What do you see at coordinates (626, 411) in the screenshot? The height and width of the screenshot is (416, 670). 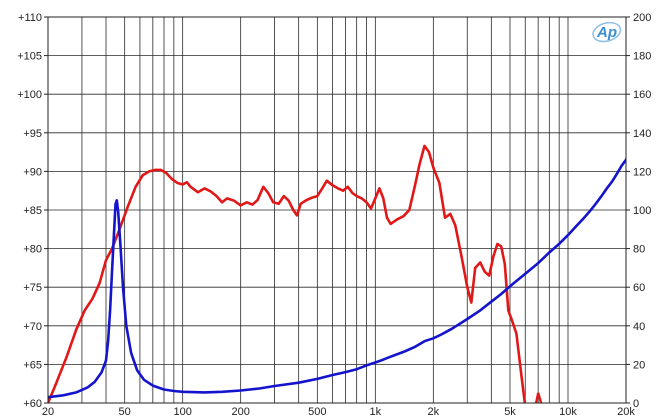 I see `x-tick-label: 20k` at bounding box center [626, 411].